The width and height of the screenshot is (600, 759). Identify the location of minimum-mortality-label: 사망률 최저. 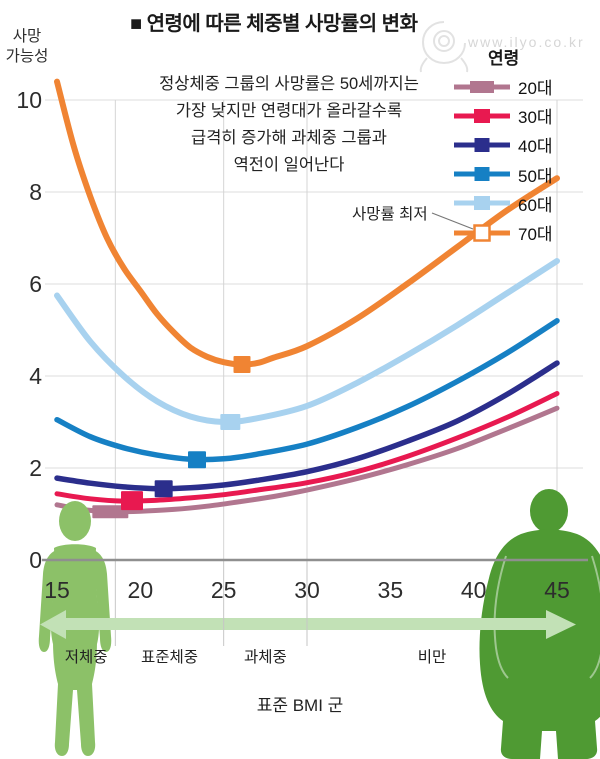
(390, 214).